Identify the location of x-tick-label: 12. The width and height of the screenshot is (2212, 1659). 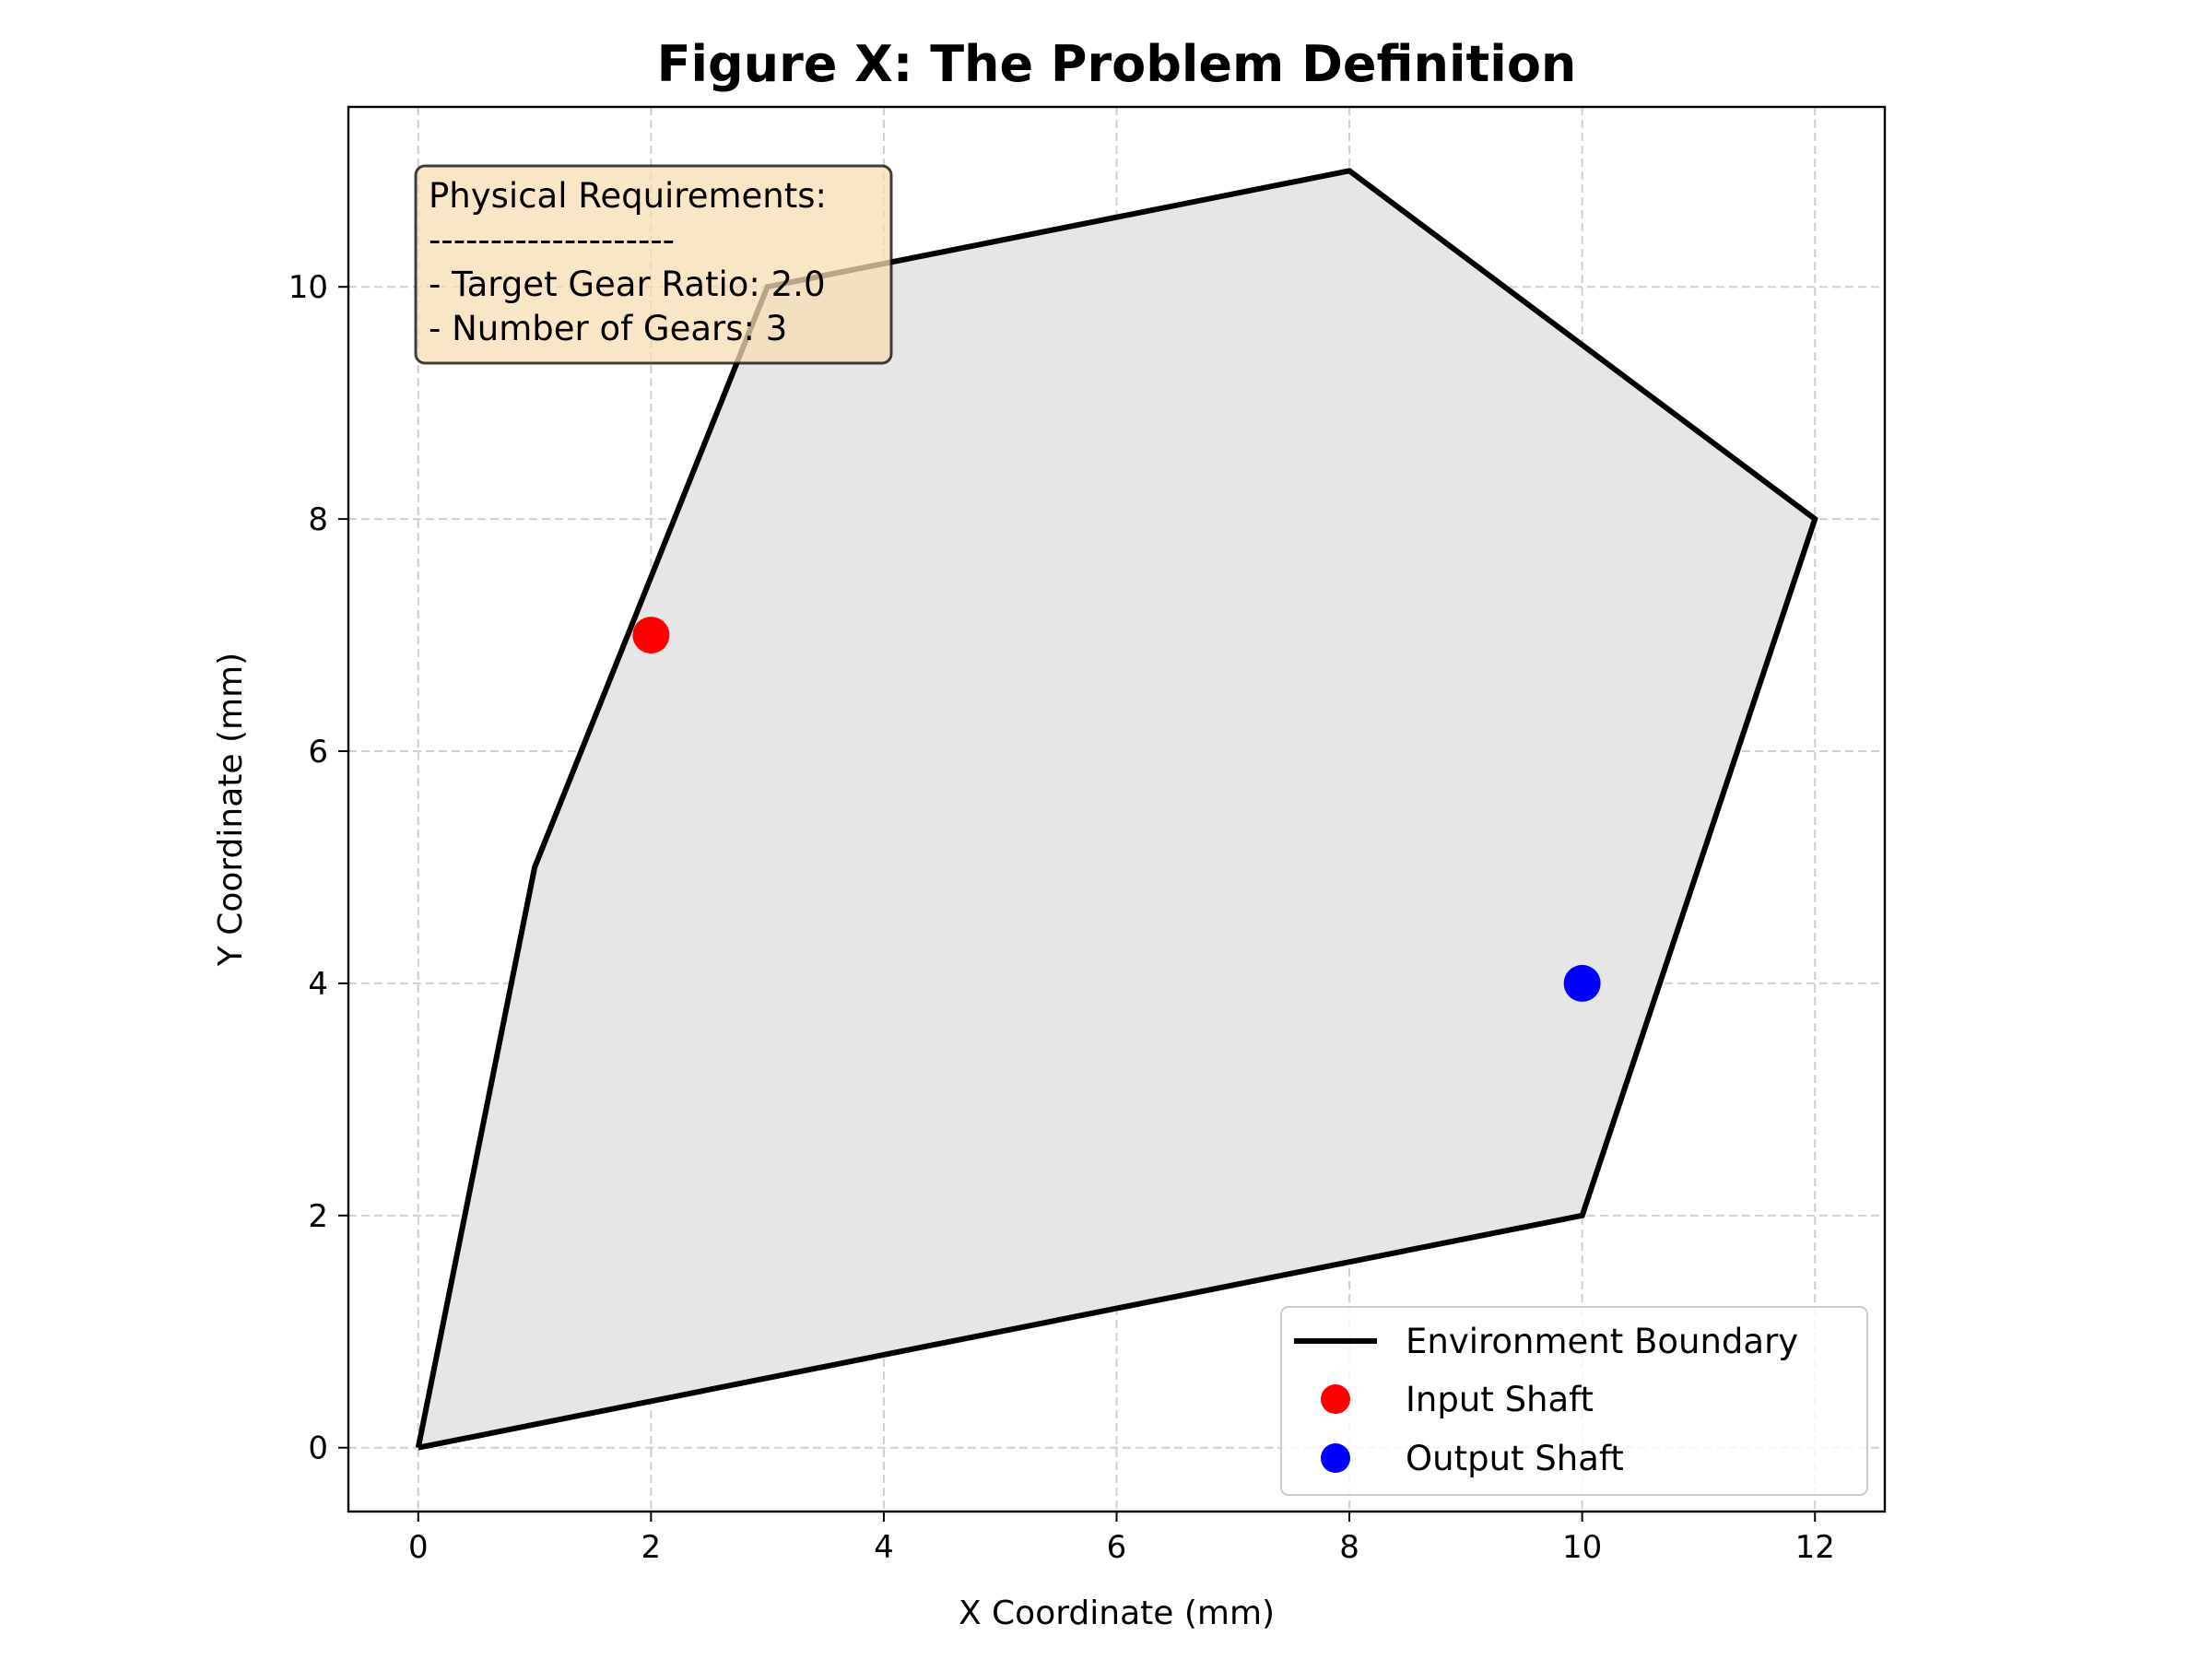
(1815, 1547).